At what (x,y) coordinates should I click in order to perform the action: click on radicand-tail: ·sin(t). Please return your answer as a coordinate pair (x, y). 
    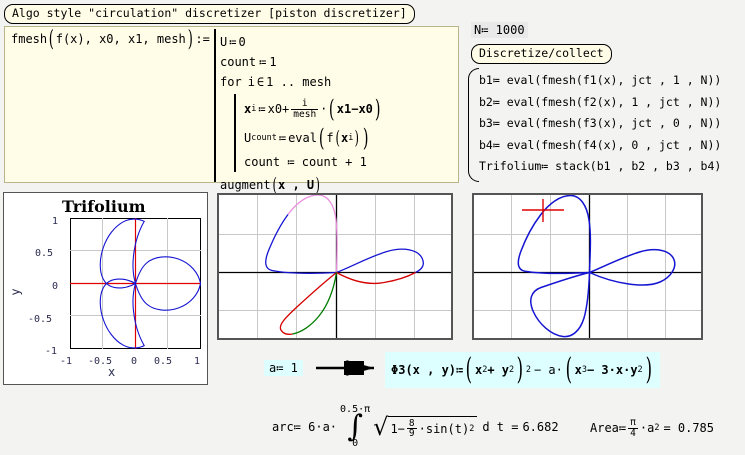
    Looking at the image, I should click on (444, 428).